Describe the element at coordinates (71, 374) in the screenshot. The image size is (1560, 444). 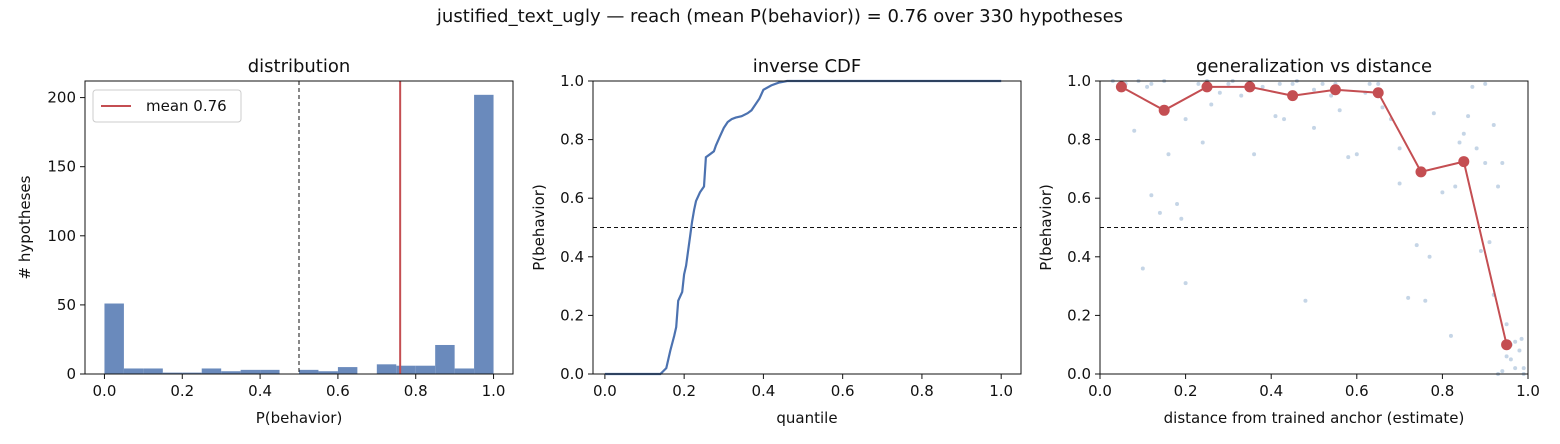
I see `y-tick-label: 0` at that location.